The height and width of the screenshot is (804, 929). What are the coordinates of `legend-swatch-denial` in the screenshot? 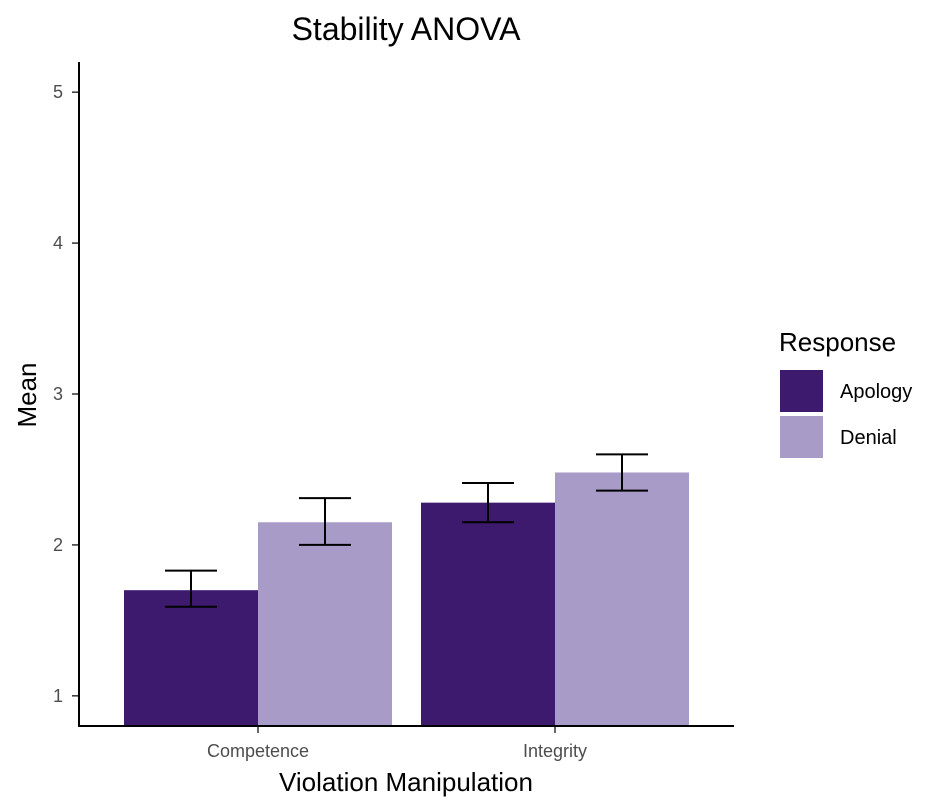 It's located at (801, 437).